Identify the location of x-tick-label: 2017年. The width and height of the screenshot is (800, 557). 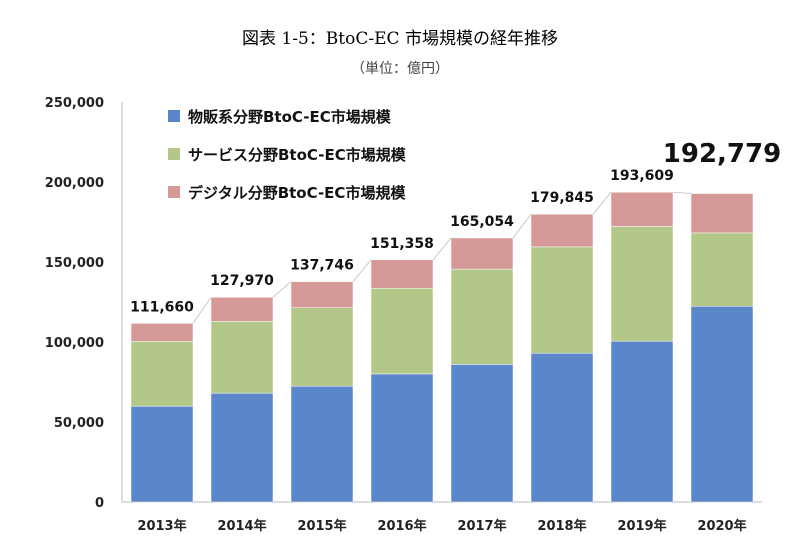
(481, 526).